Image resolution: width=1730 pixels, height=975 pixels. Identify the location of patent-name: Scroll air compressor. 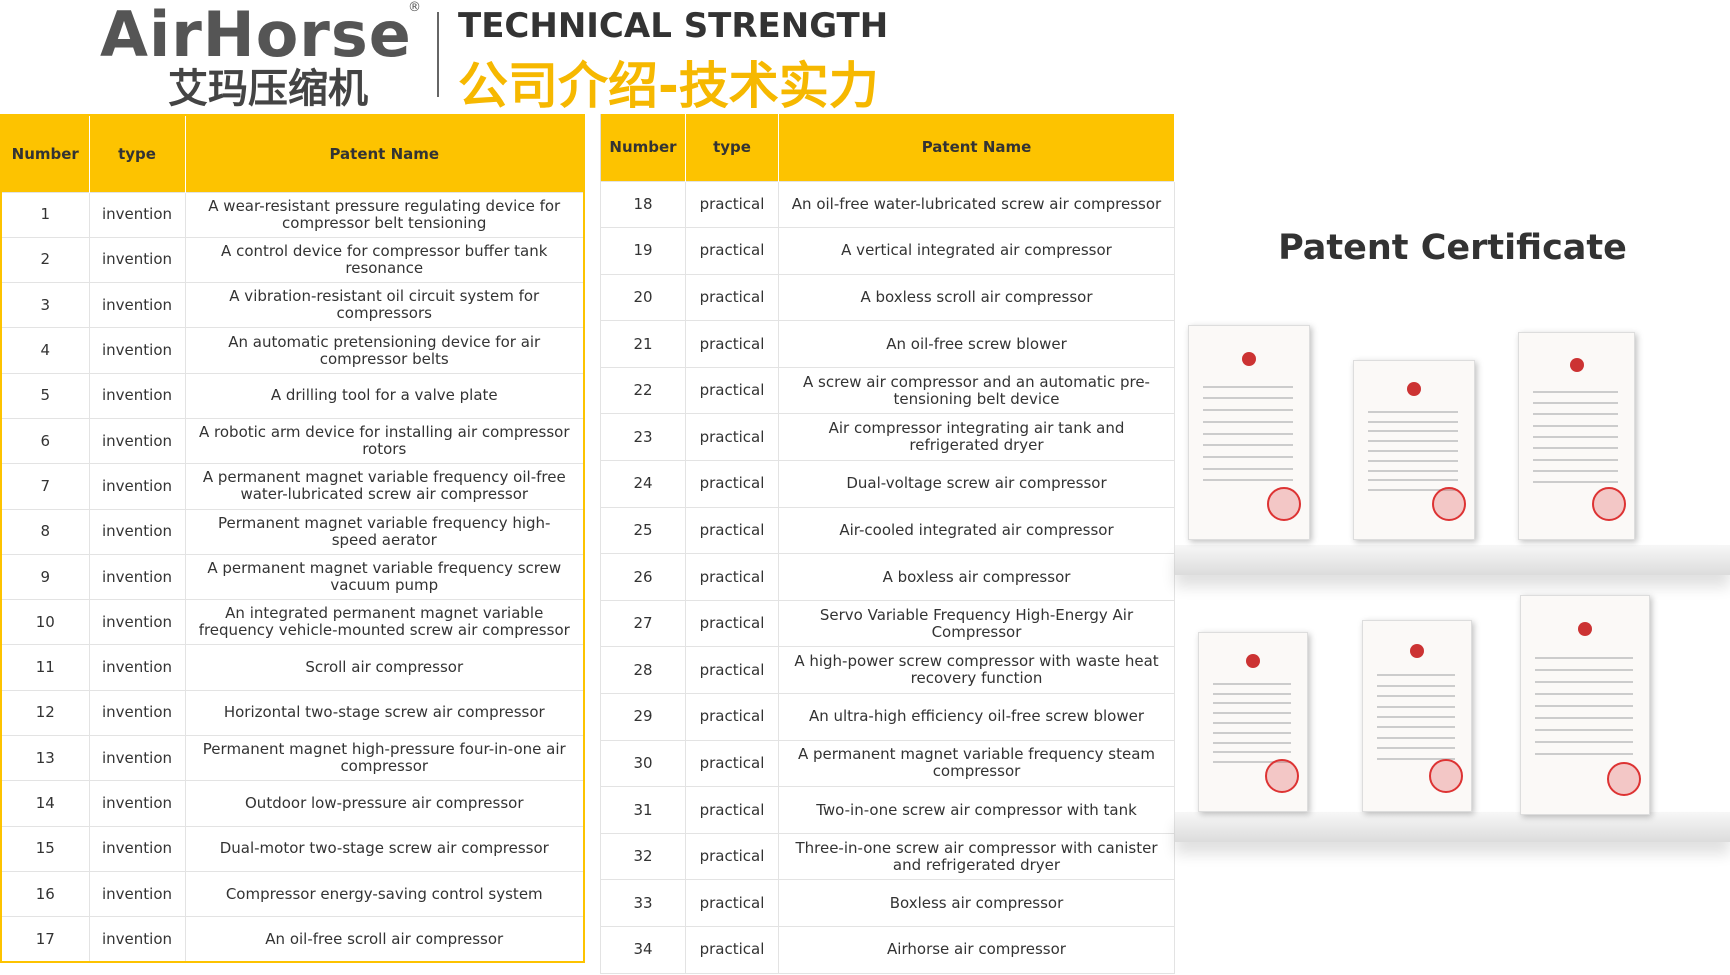
(384, 667).